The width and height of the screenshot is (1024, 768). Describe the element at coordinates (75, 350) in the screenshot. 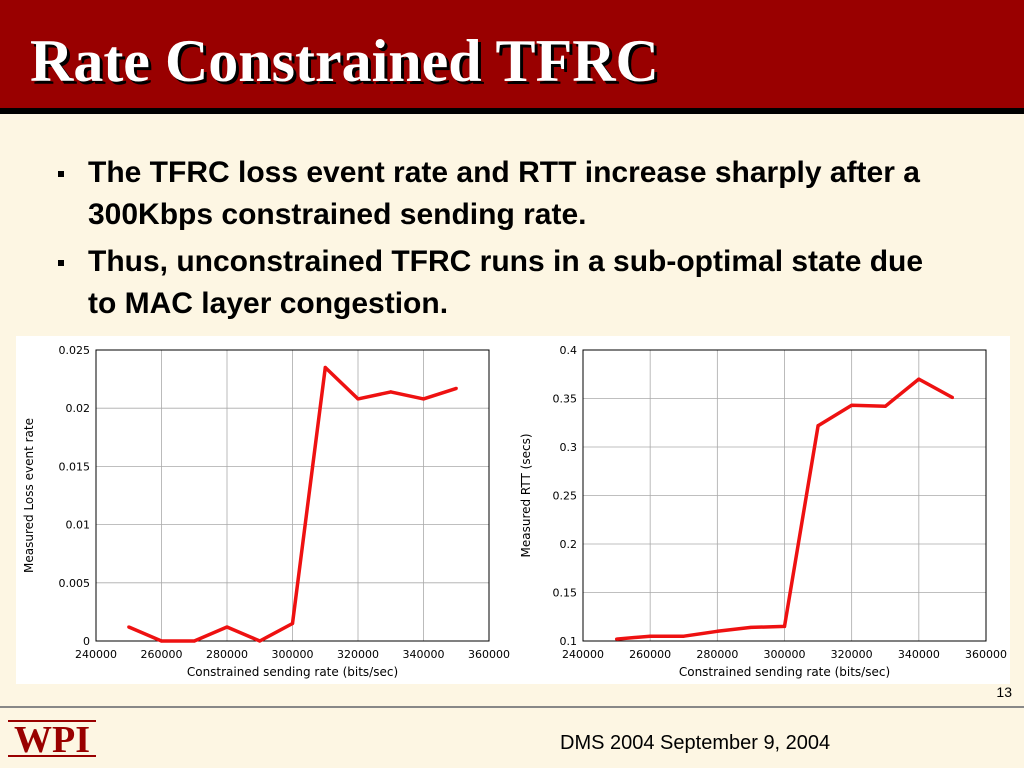

I see `y-tick-label: 0.025` at that location.